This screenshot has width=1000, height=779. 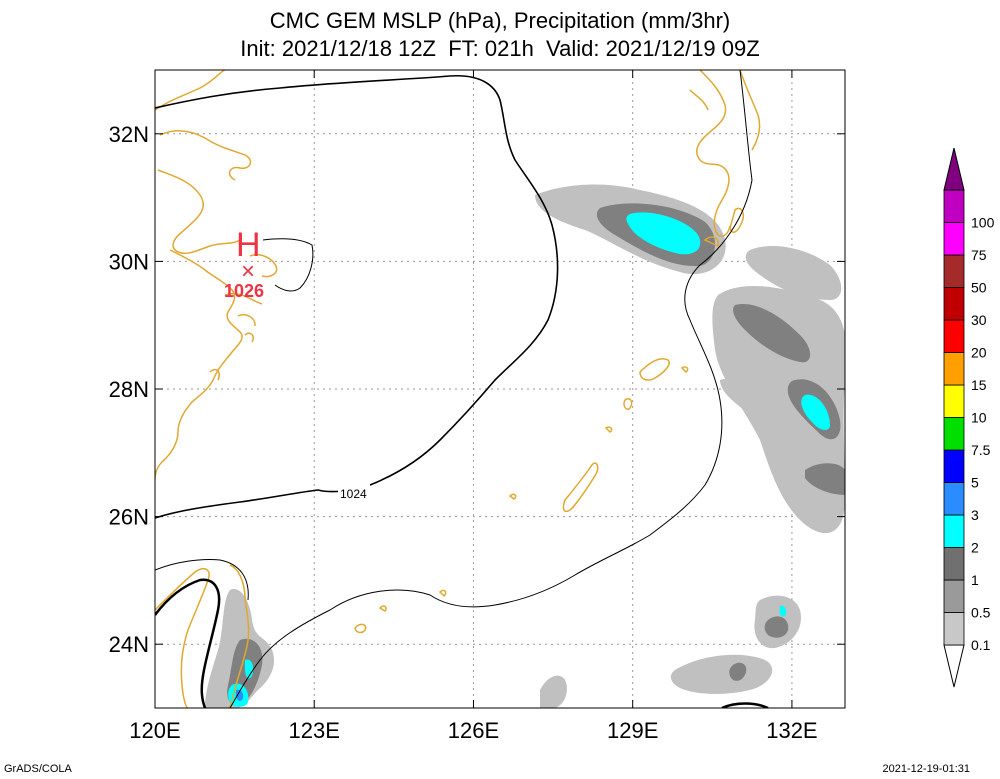 I want to click on isobar-inner-high, so click(x=288, y=265).